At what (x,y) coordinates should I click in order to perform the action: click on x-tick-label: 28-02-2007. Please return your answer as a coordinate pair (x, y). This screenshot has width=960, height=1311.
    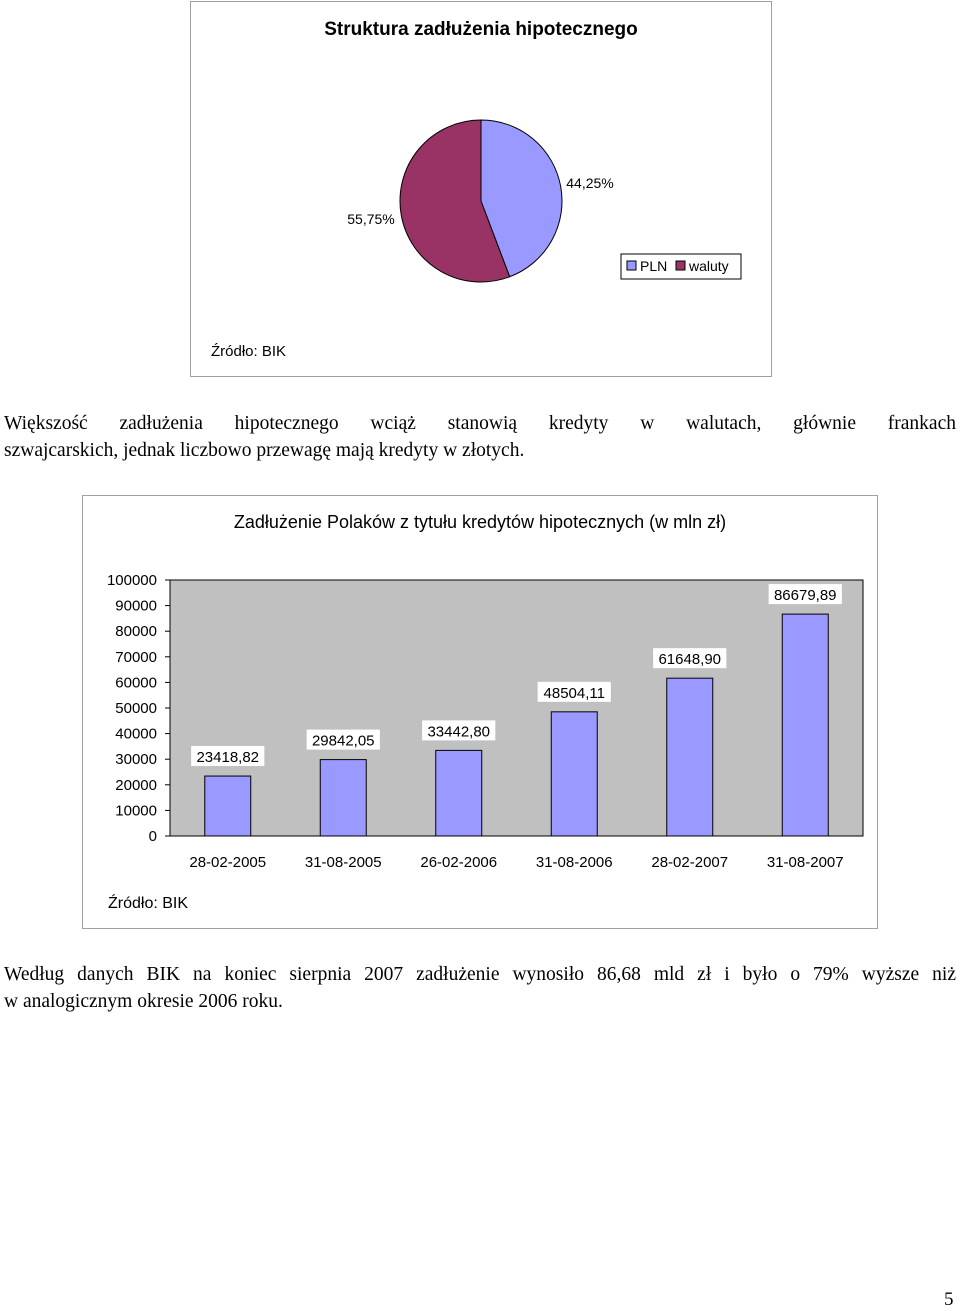
    Looking at the image, I should click on (689, 862).